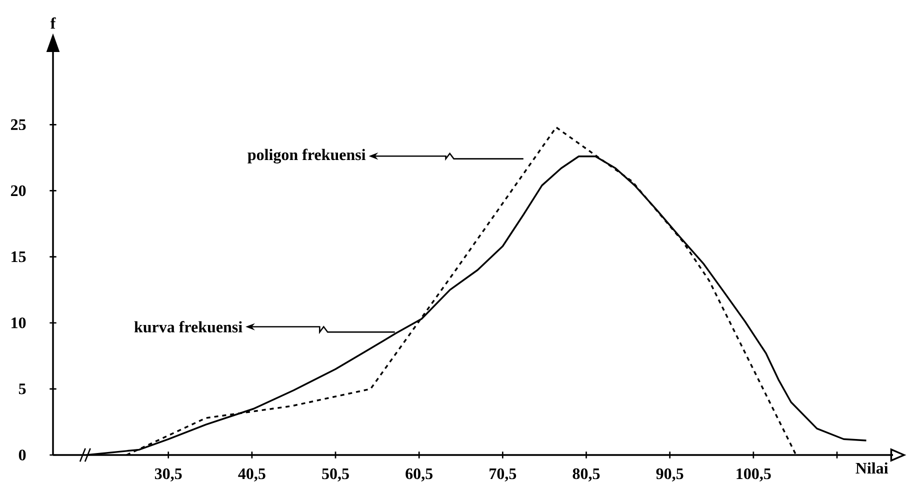  Describe the element at coordinates (188, 326) in the screenshot. I see `annotation: kurva frekuensi` at that location.